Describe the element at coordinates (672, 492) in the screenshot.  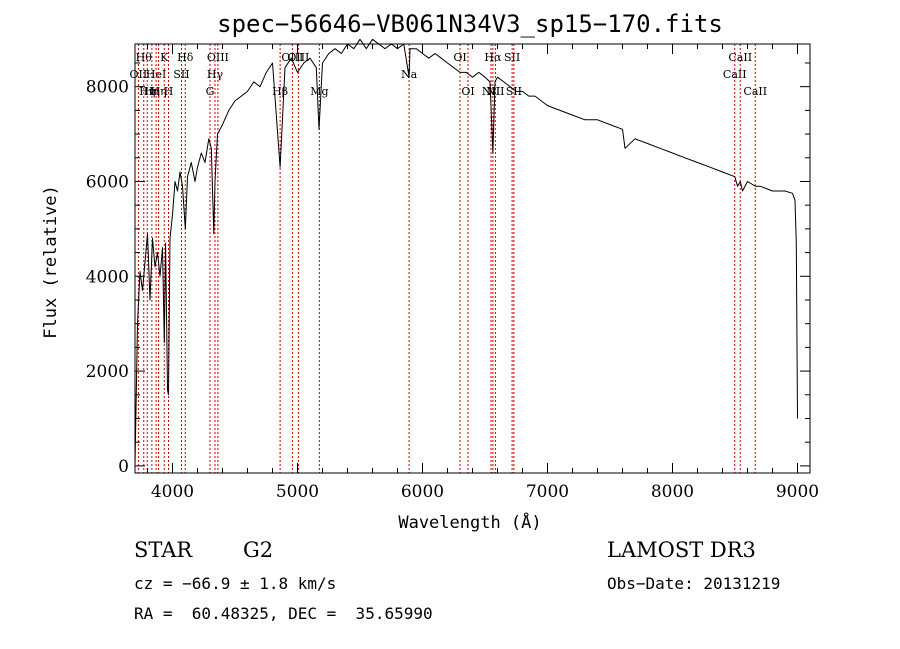
I see `x-tick-label: 8000` at that location.